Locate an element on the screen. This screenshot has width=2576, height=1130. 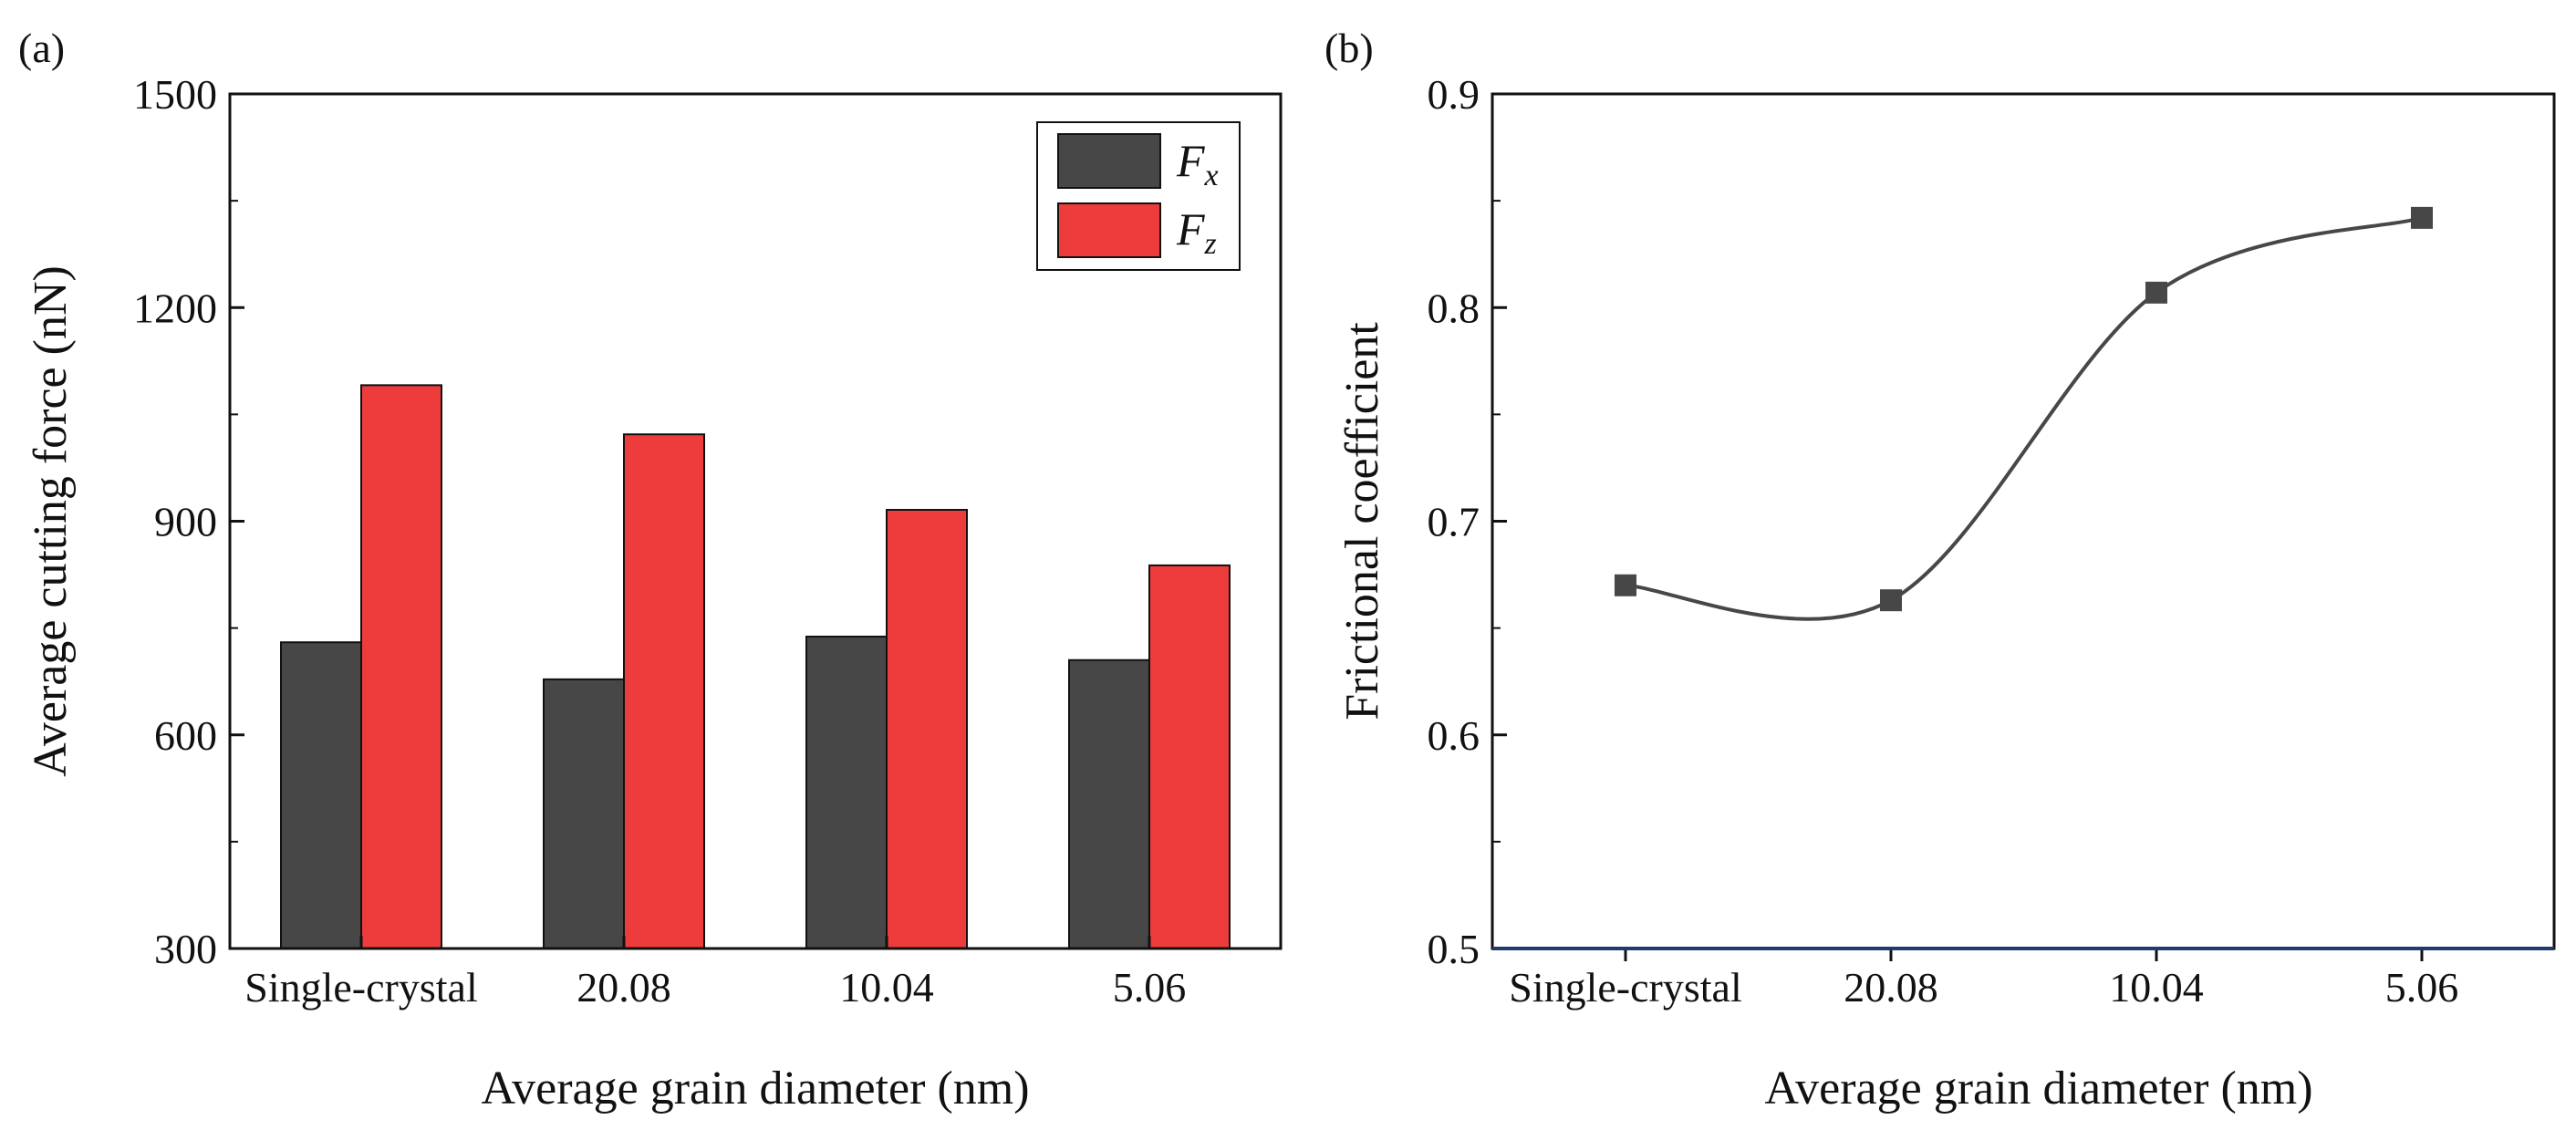
y-tick-label: 1500 is located at coordinates (175, 94).